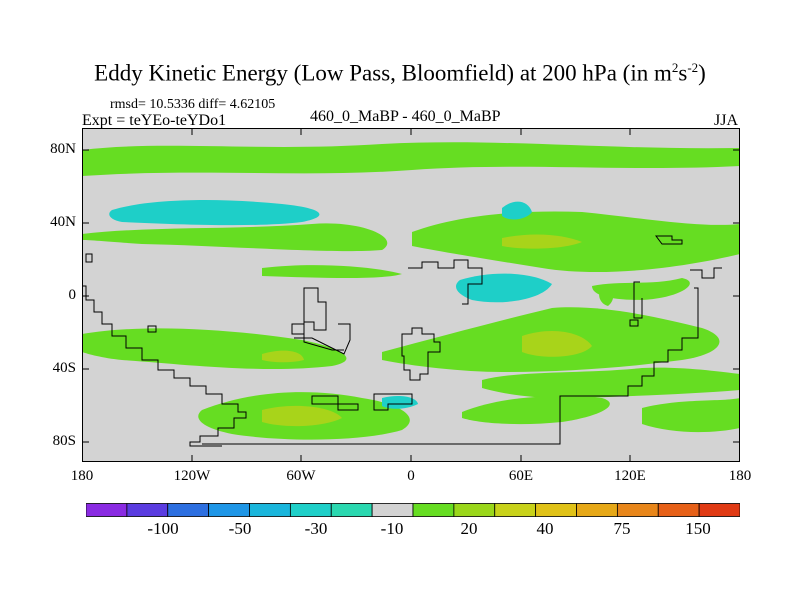  Describe the element at coordinates (301, 476) in the screenshot. I see `x-tick-label: 60W` at that location.